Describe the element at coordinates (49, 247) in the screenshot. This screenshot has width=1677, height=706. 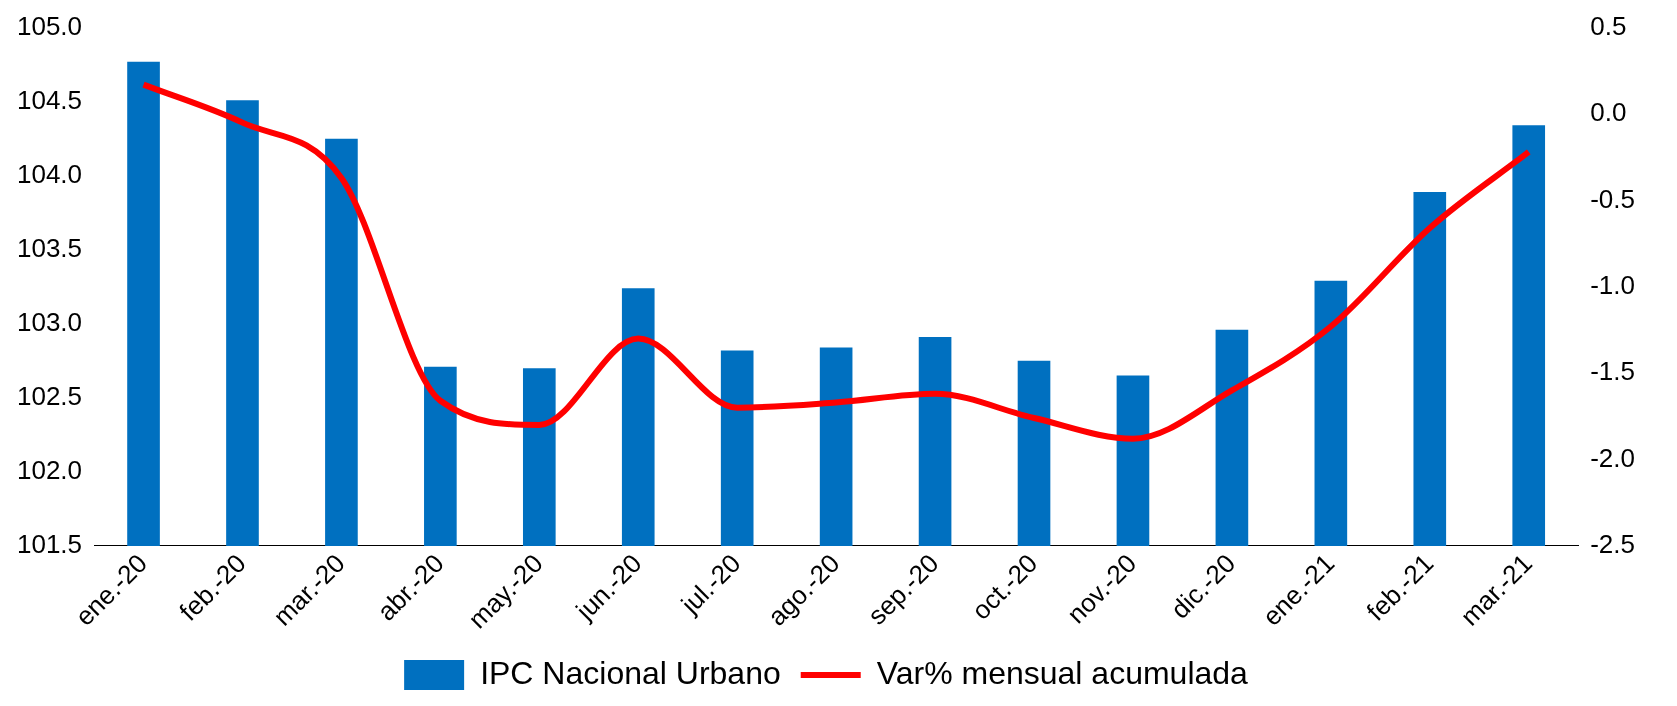
I see `y-tick-label: 103.5` at that location.